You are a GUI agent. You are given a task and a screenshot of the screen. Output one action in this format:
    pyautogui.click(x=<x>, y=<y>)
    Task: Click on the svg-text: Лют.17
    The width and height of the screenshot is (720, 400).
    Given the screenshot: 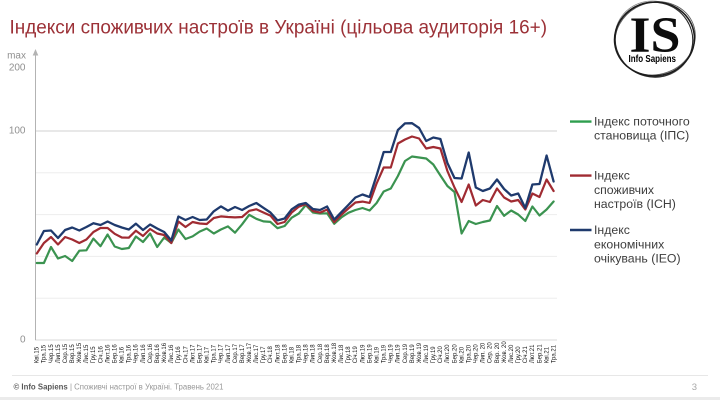 What is the action you would take?
    pyautogui.click(x=193, y=353)
    